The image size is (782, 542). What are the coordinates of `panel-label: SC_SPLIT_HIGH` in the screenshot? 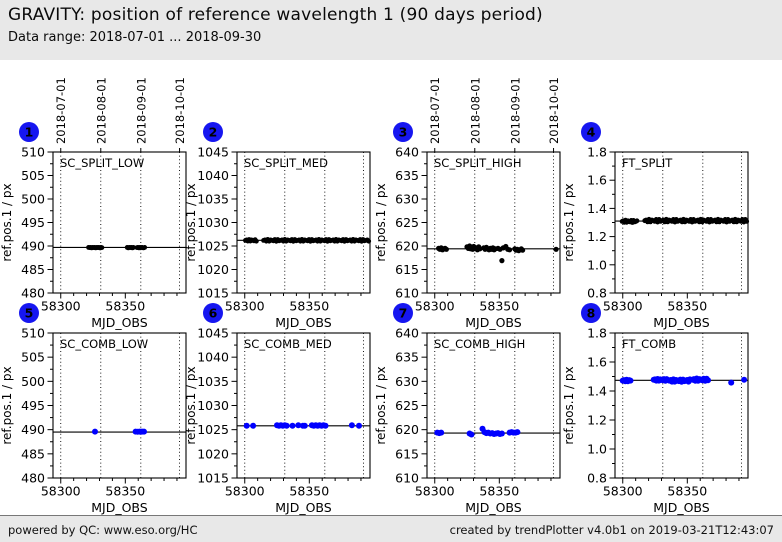 It's located at (478, 163).